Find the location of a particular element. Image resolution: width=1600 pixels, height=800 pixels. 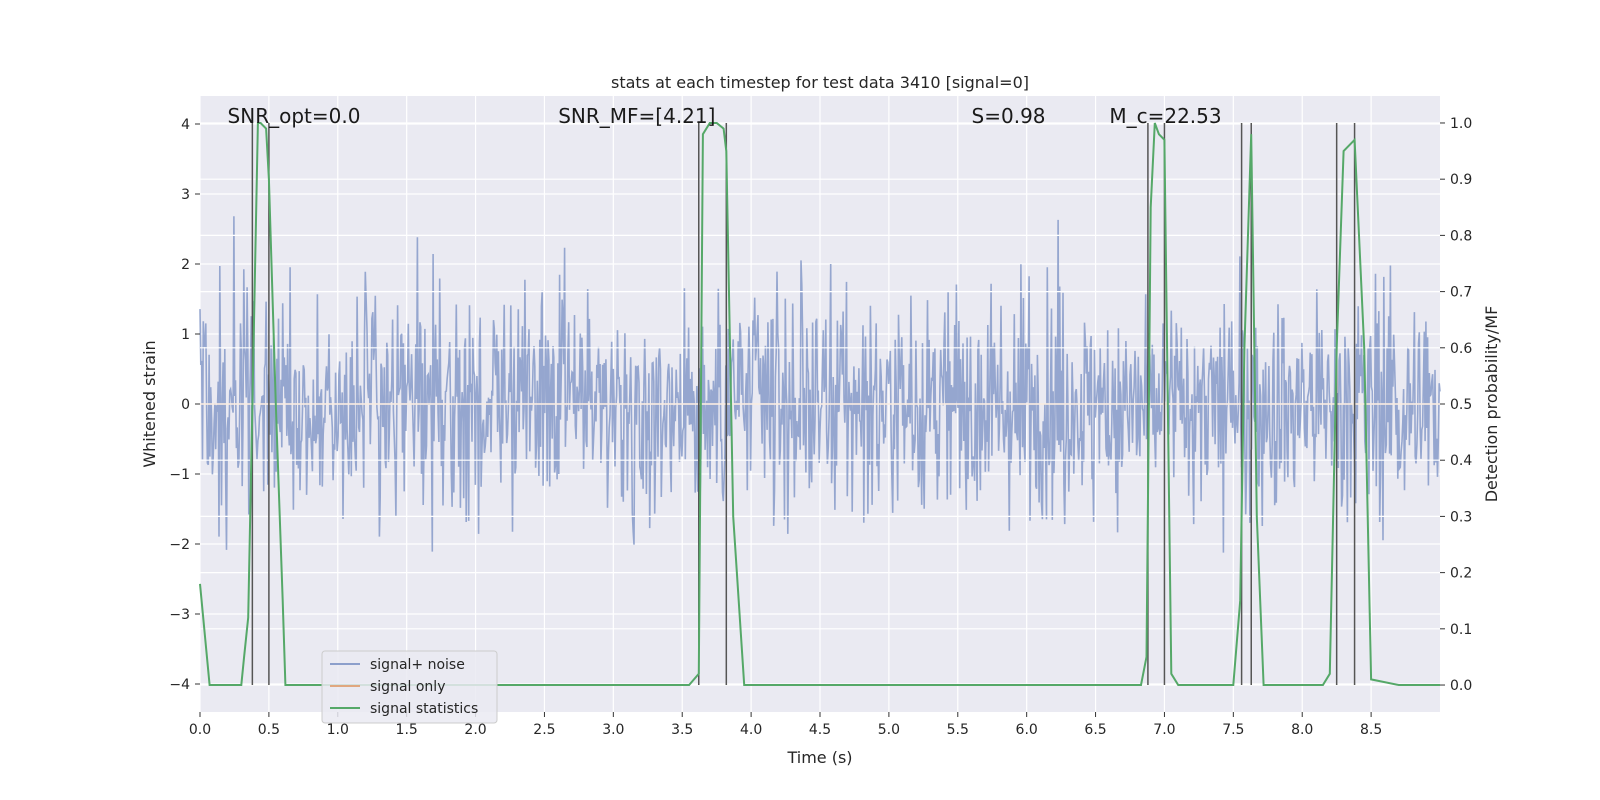

x-tick-label: 0.0 is located at coordinates (200, 730).